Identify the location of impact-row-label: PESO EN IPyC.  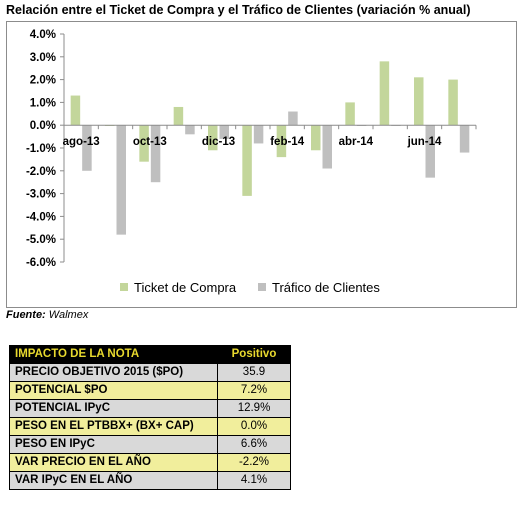
(113, 444).